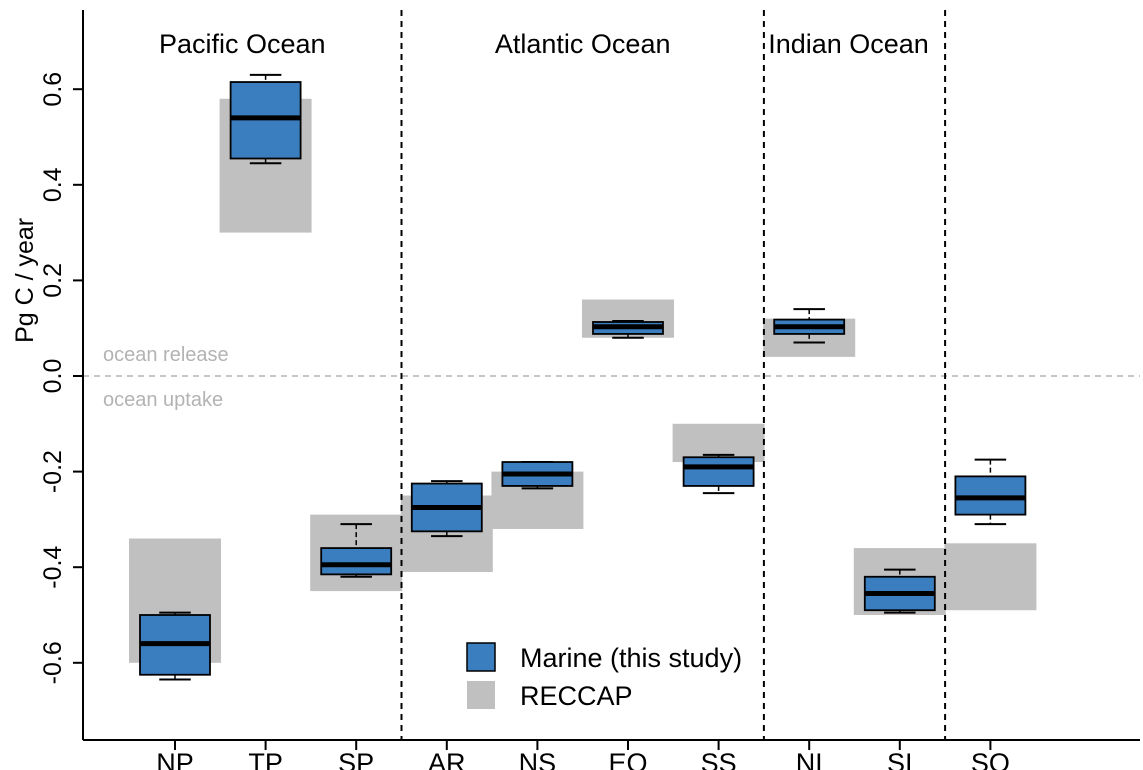 The width and height of the screenshot is (1143, 770). I want to click on y-tick-label: 0.0, so click(53, 376).